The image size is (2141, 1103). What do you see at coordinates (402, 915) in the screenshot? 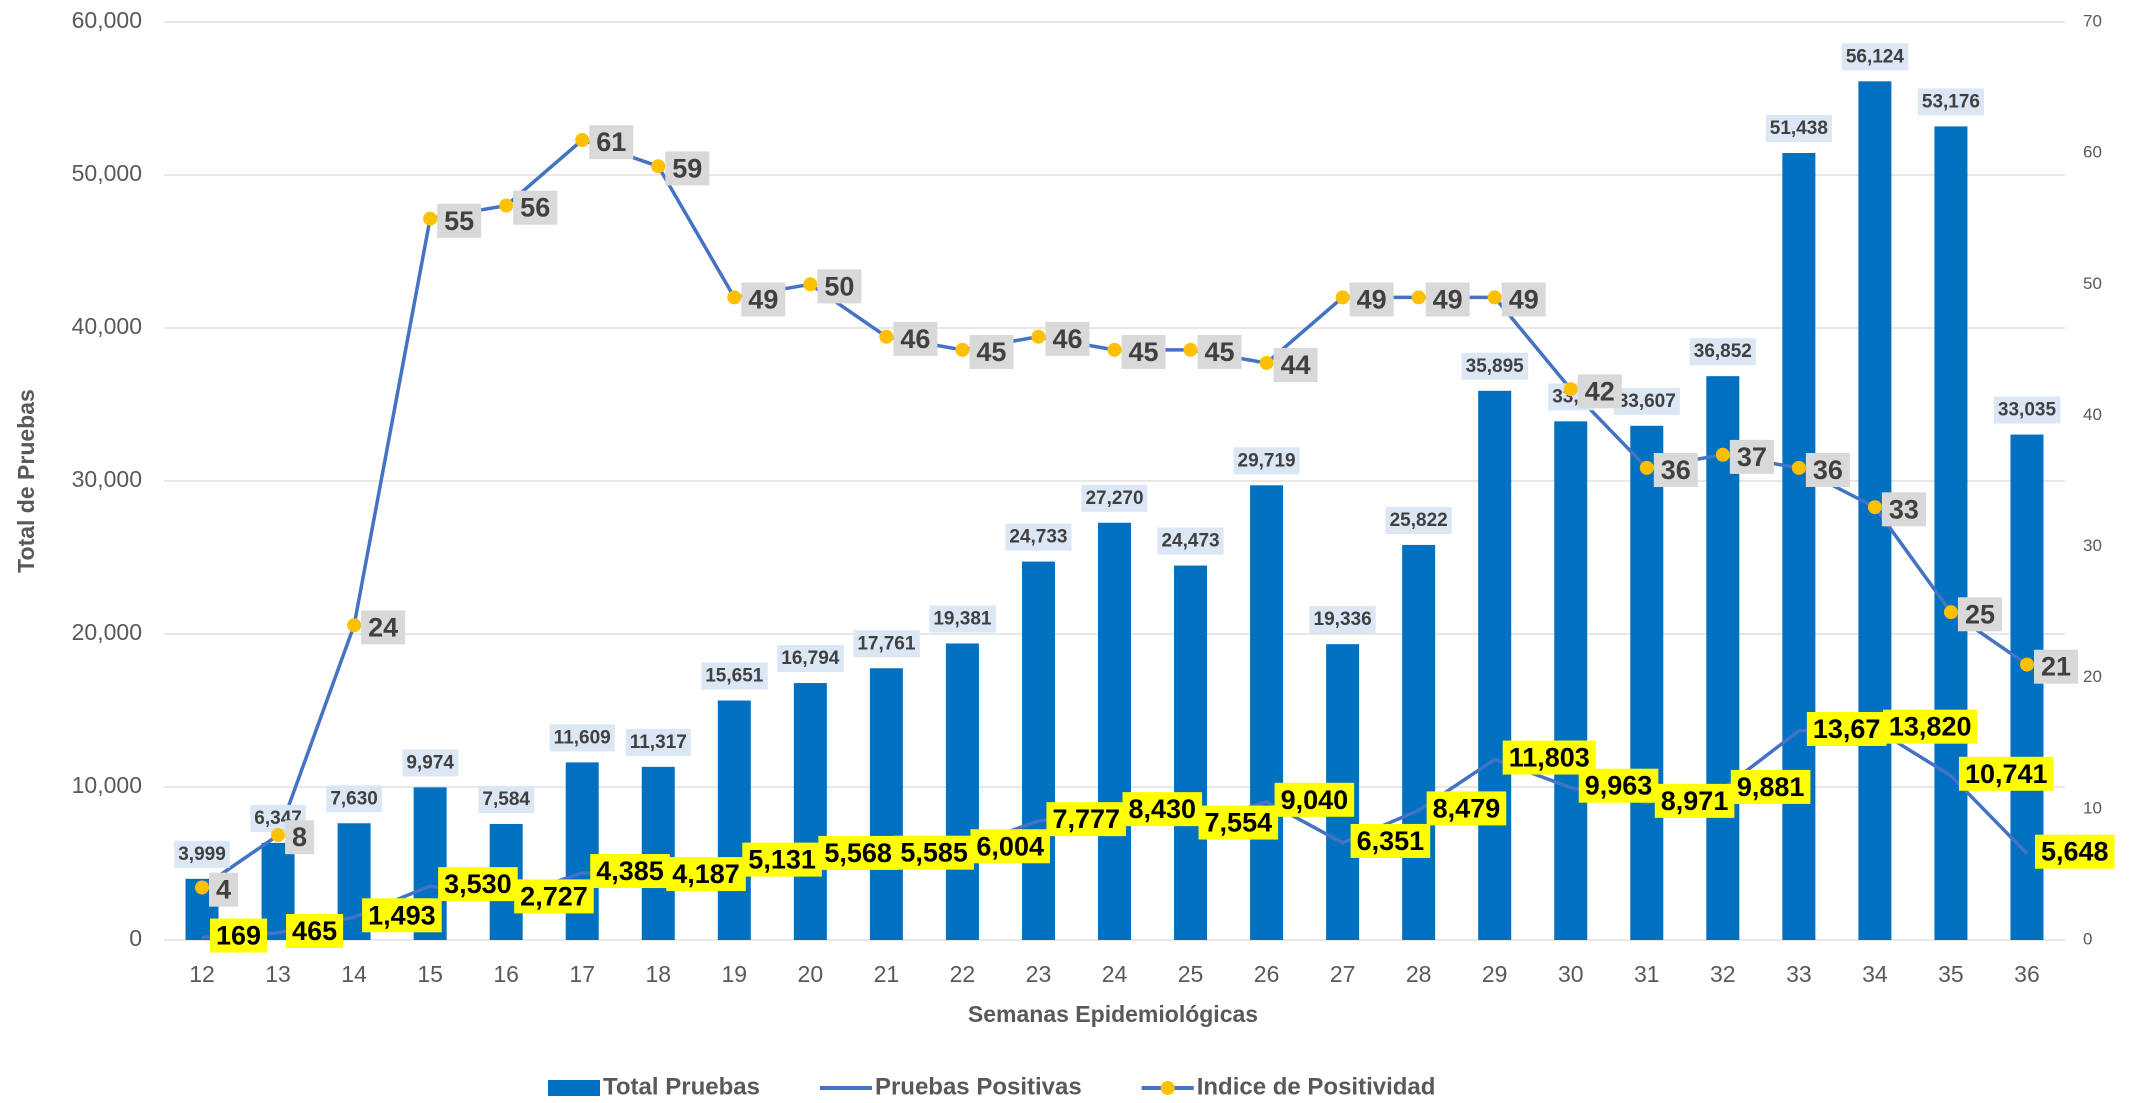
I see `positive-value-label: 1,493` at bounding box center [402, 915].